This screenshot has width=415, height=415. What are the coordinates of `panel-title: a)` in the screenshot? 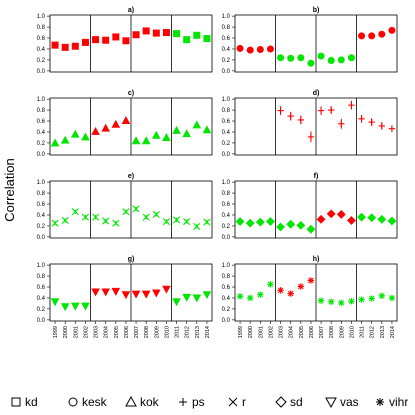 It's located at (131, 10).